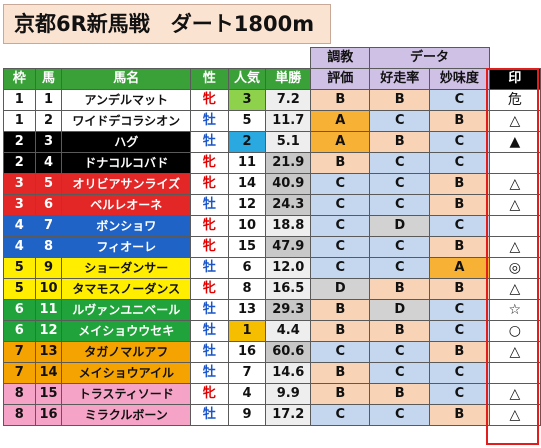 This screenshot has width=541, height=448. I want to click on horse-name-cell: ルヴァンユニベール, so click(126, 310).